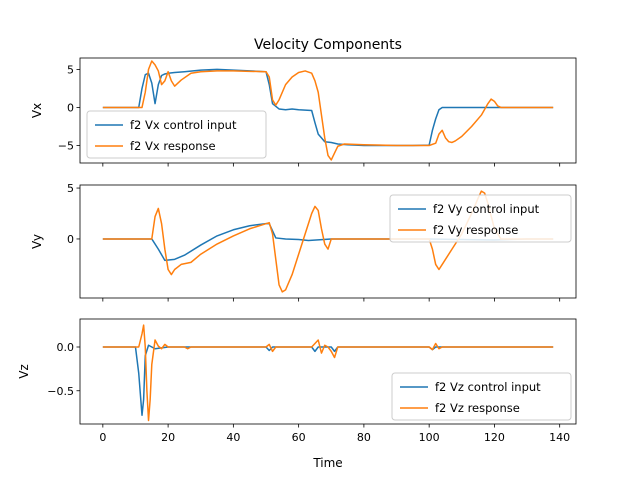 This screenshot has width=640, height=480. I want to click on legend: f2 Vx control input f2 Vx response, so click(176, 134).